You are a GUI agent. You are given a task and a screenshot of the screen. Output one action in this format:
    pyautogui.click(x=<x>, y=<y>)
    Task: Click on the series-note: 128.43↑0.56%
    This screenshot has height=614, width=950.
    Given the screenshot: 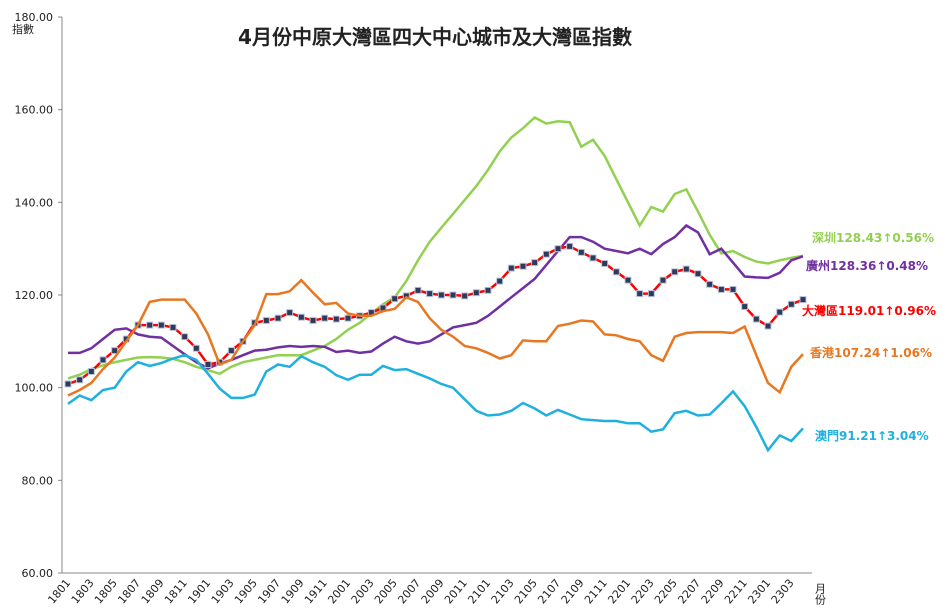 What is the action you would take?
    pyautogui.click(x=885, y=238)
    